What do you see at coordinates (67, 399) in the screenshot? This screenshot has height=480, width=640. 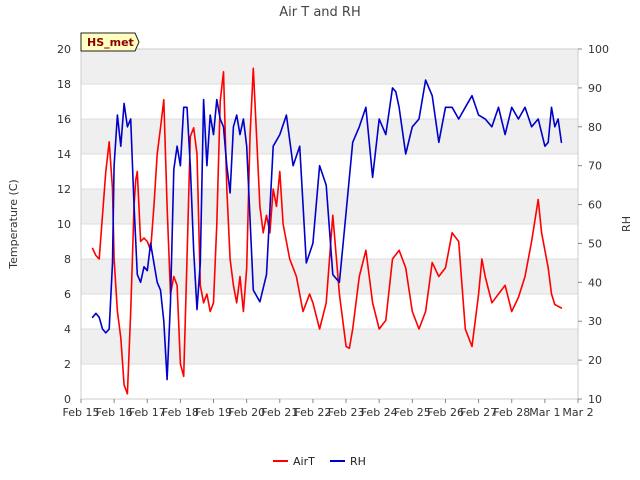 I see `y-left-tick-label: 0` at bounding box center [67, 399].